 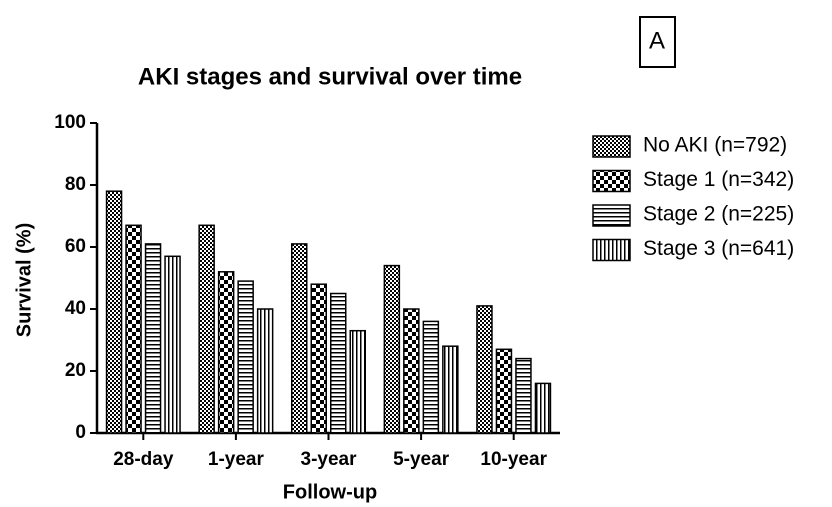 What do you see at coordinates (330, 492) in the screenshot?
I see `x-axis-label: Follow-up` at bounding box center [330, 492].